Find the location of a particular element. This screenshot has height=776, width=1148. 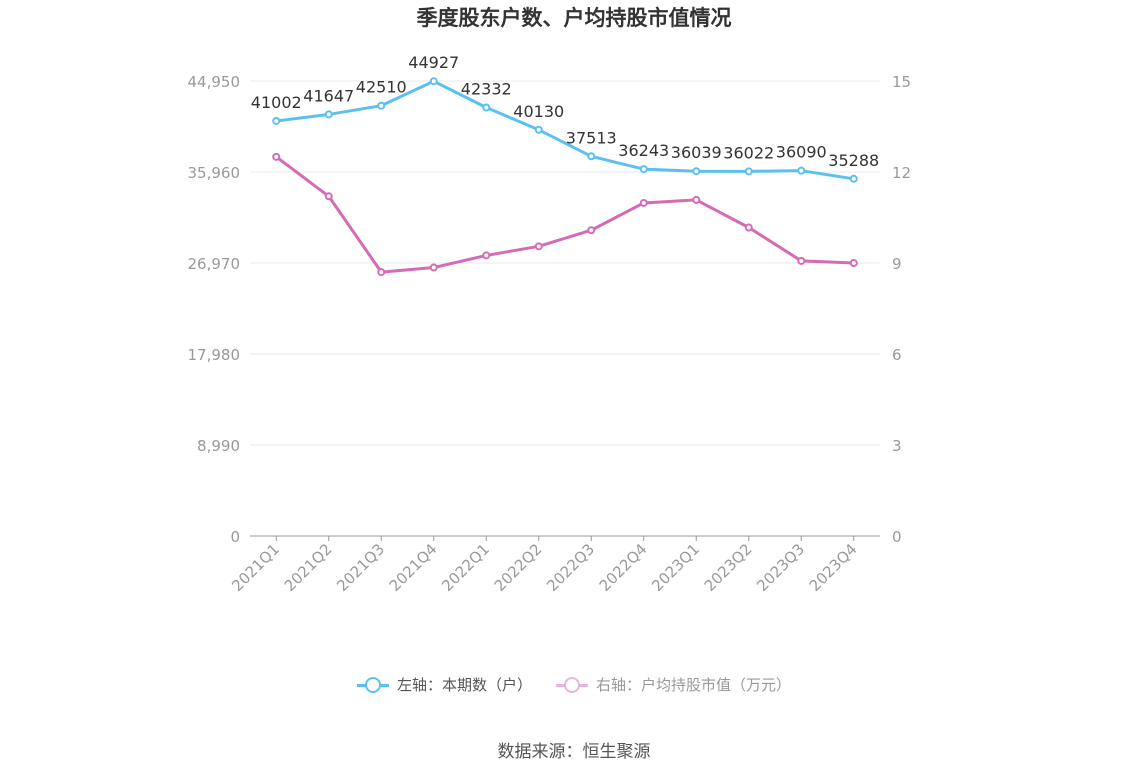

data-label: 44927 is located at coordinates (433, 62).